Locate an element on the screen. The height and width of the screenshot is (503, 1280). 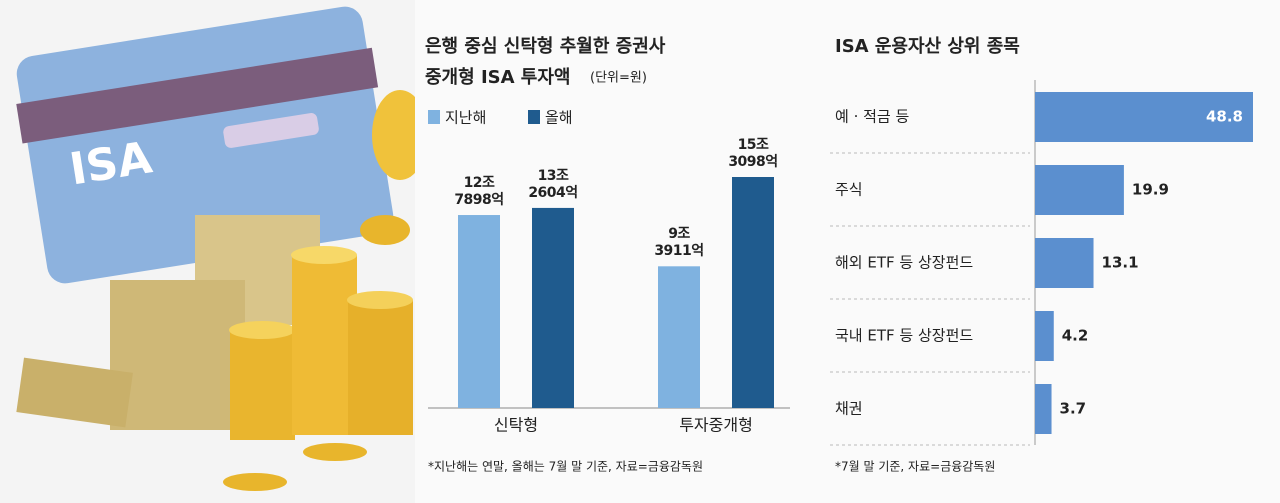
chart-subtitle: 중개형 ISA 투자액 is located at coordinates (497, 77).